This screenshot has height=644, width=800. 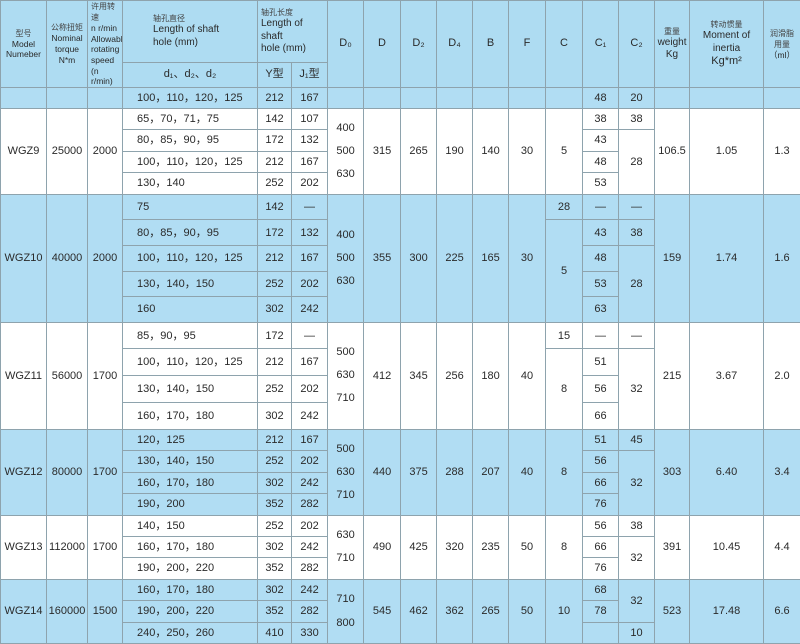 I want to click on header-shaft-length-cn: 轴孔长度, so click(x=277, y=12).